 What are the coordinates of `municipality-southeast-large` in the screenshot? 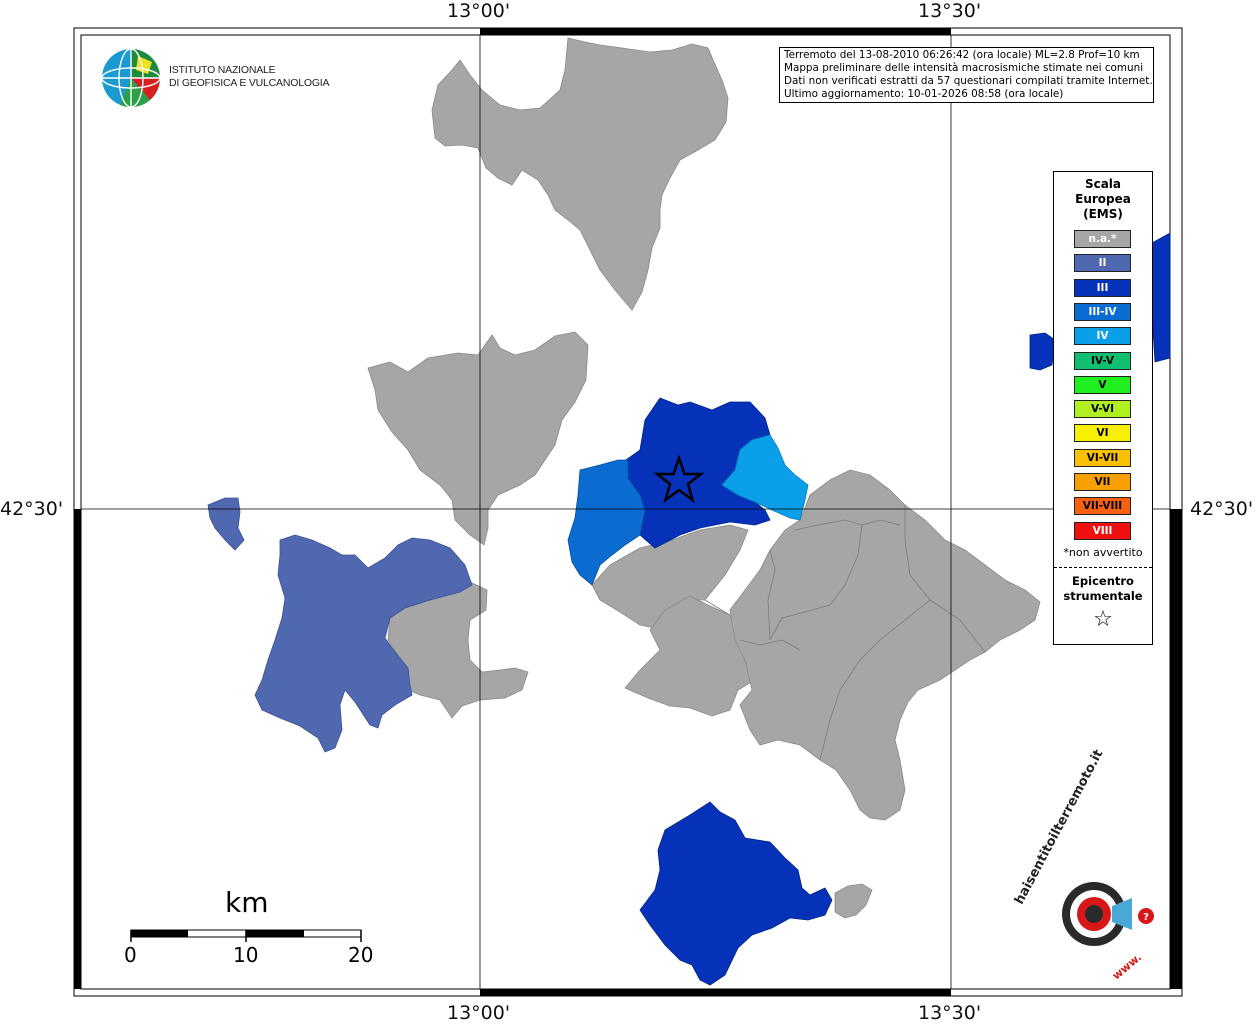 It's located at (885, 645).